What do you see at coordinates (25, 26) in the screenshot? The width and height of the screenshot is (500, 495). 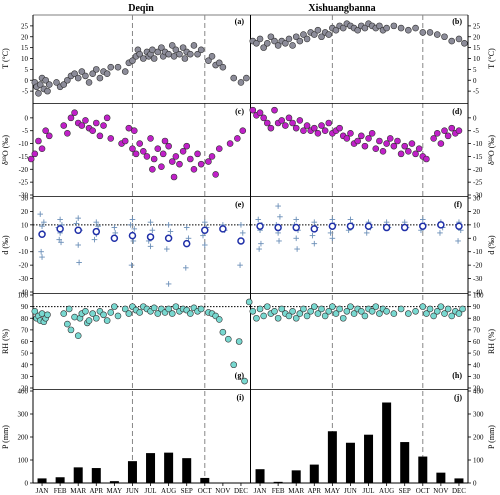 I see `y-tick-label-left: 25` at bounding box center [25, 26].